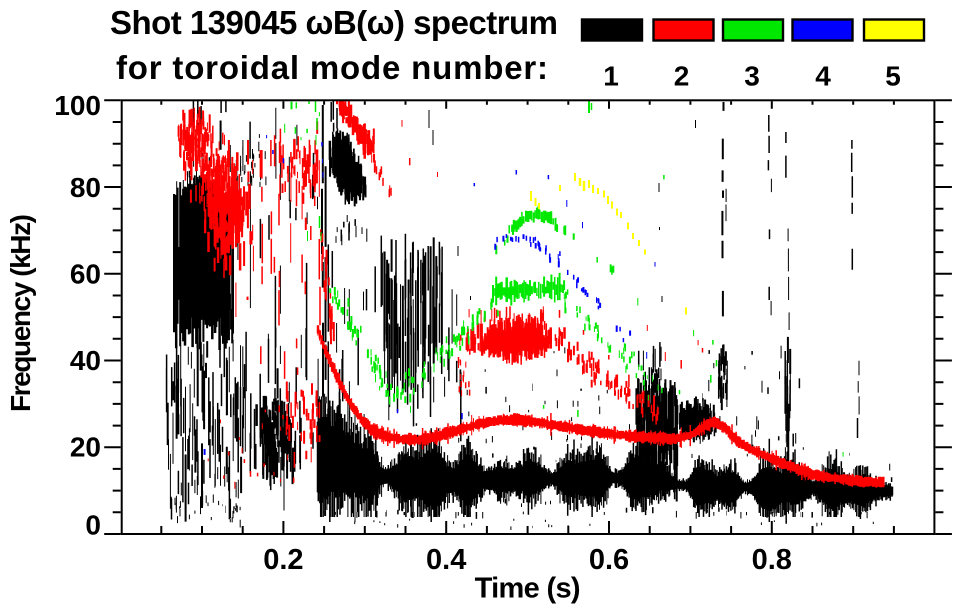 The width and height of the screenshot is (963, 615). What do you see at coordinates (93, 525) in the screenshot?
I see `svg-text: 0` at bounding box center [93, 525].